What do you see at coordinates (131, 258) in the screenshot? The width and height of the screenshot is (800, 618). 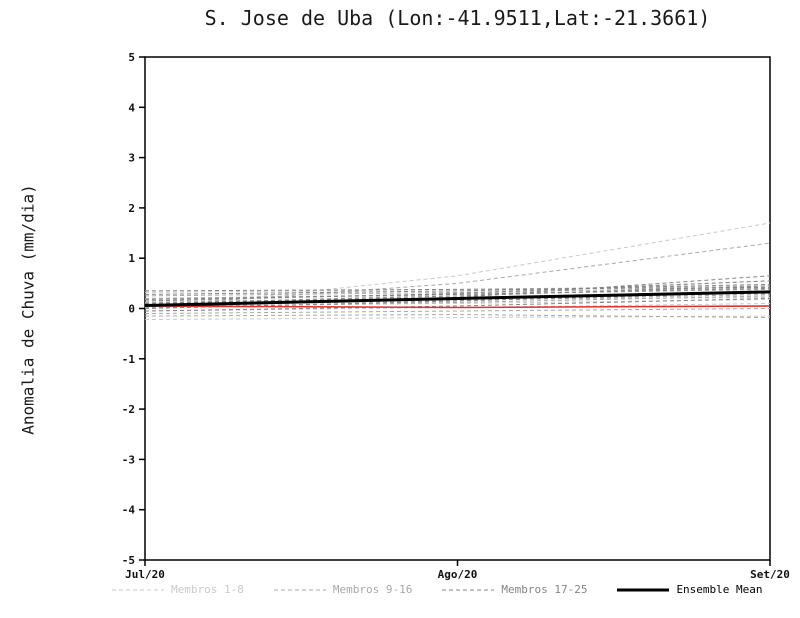 I see `y-tick-label: 1` at bounding box center [131, 258].